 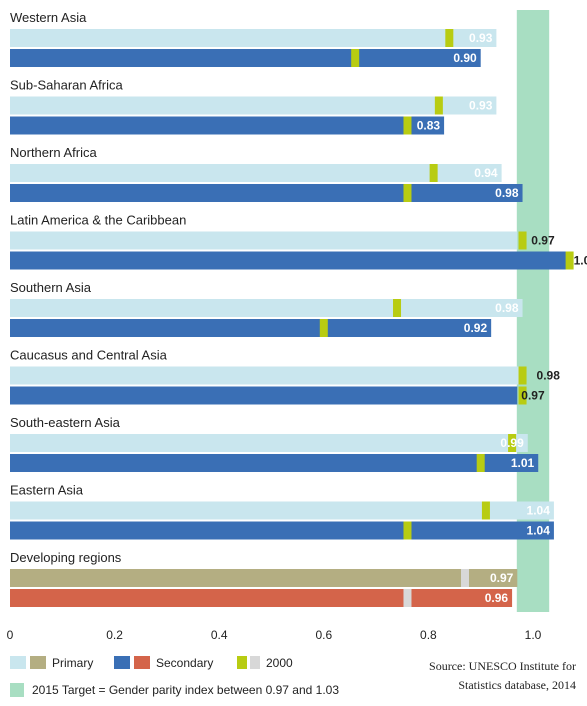 What do you see at coordinates (502, 666) in the screenshot?
I see `source-line-1: Source: UNESCO Institute for` at bounding box center [502, 666].